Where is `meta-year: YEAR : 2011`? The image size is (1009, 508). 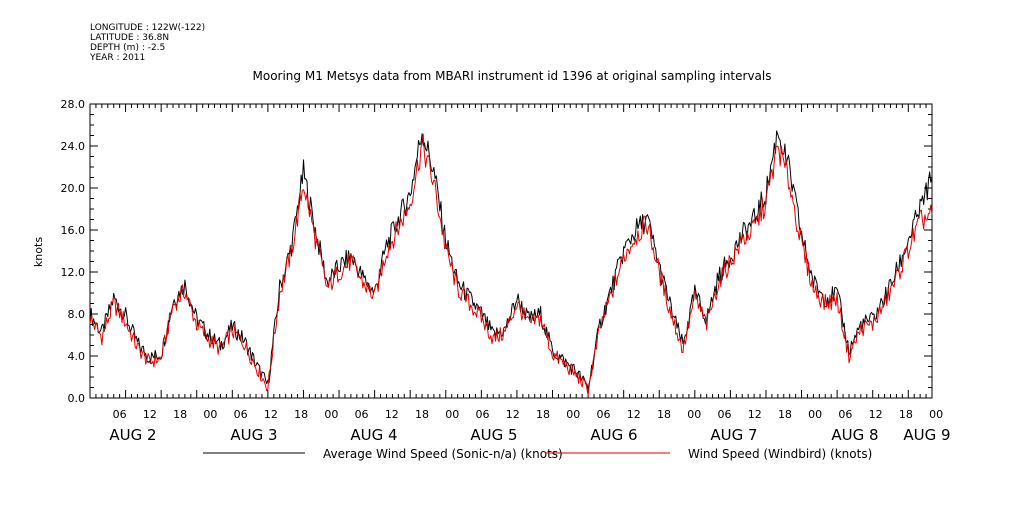 meta-year: YEAR : 2011 is located at coordinates (117, 58).